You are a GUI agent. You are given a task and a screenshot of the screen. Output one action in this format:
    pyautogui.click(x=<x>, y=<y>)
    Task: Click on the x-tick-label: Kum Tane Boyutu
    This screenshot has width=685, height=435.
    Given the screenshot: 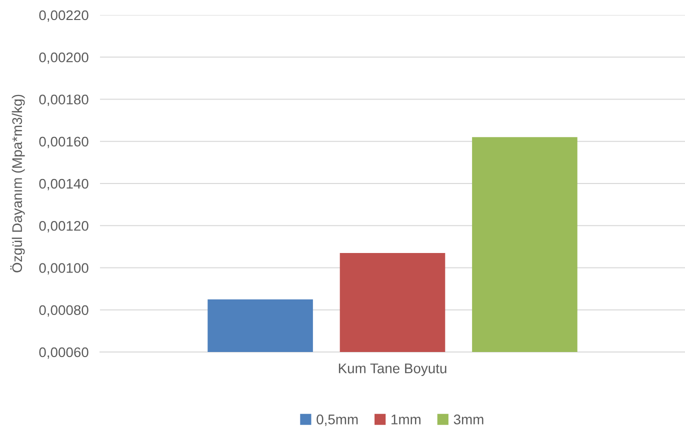 What is the action you would take?
    pyautogui.click(x=392, y=370)
    